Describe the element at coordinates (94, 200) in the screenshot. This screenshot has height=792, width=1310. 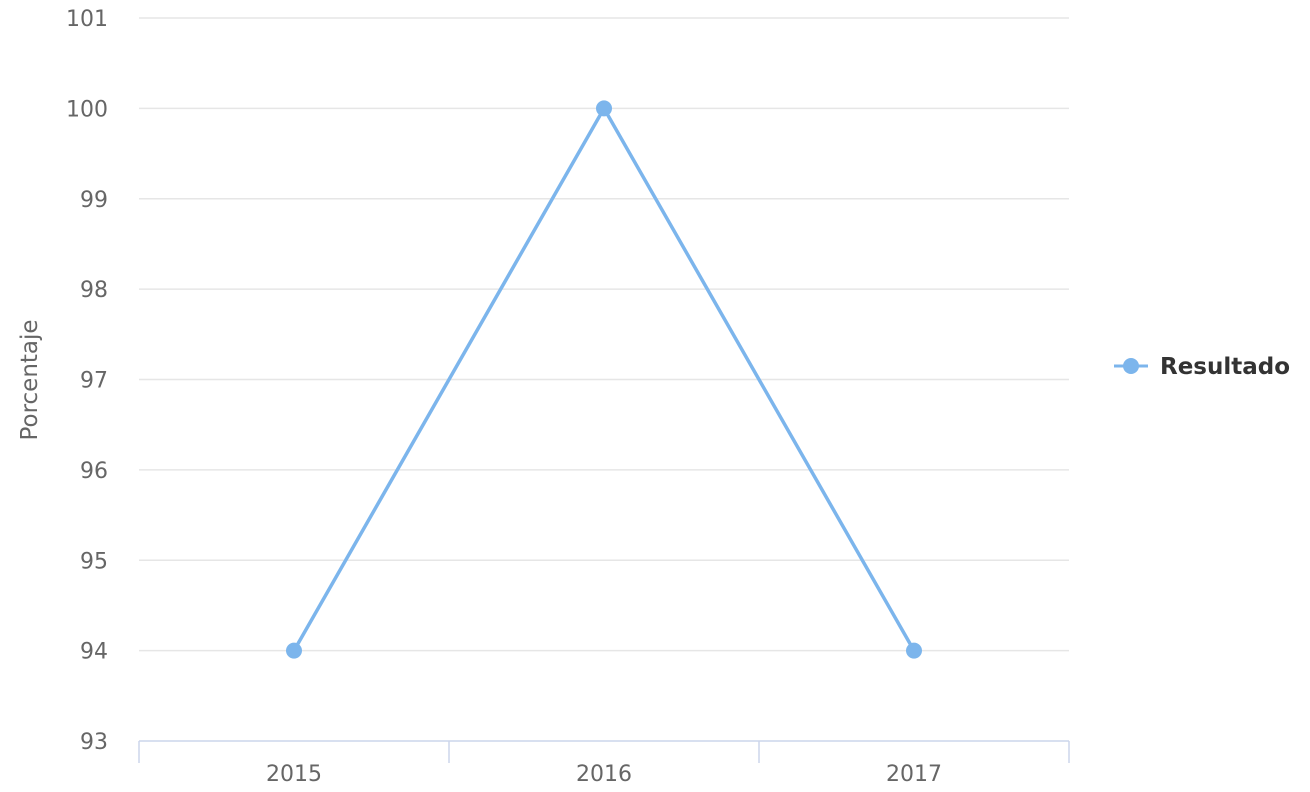
I see `y-tick-label: 99` at that location.